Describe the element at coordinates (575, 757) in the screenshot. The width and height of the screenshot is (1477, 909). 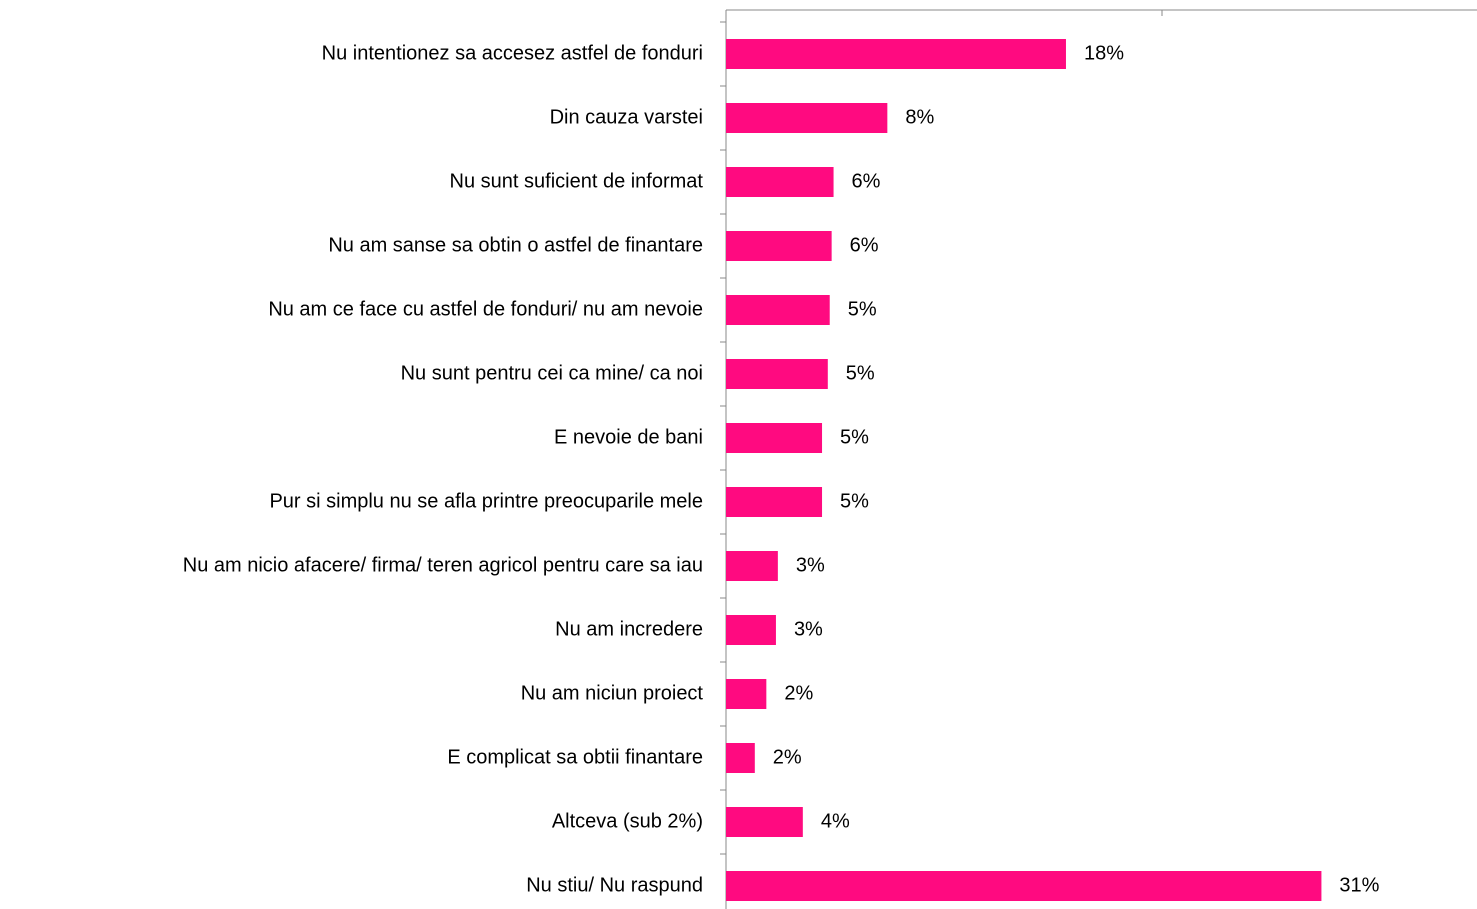
I see `y-tick-label: E complicat sa obtii finantare` at that location.